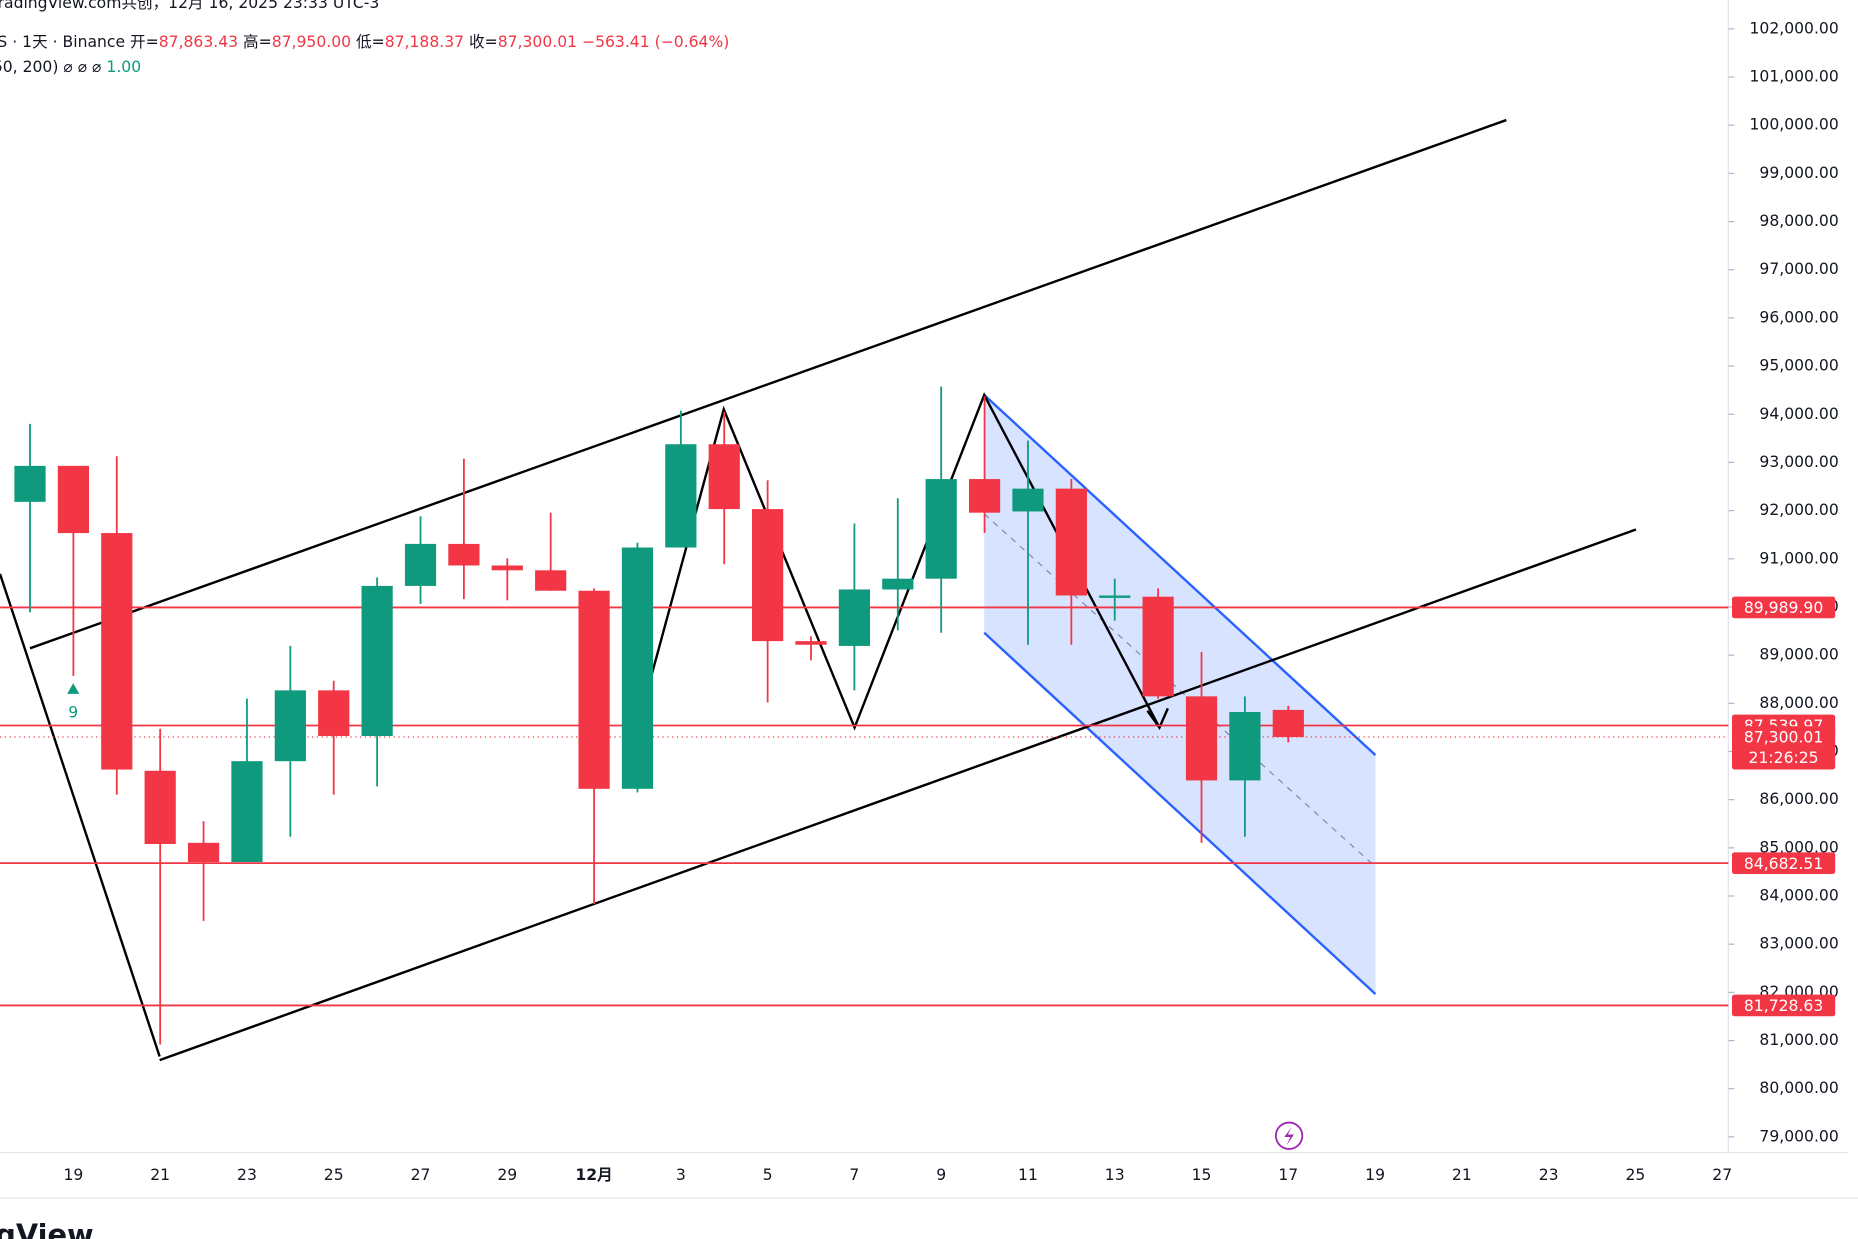 The width and height of the screenshot is (1858, 1239). I want to click on price-label: 89,989.90, so click(1783, 608).